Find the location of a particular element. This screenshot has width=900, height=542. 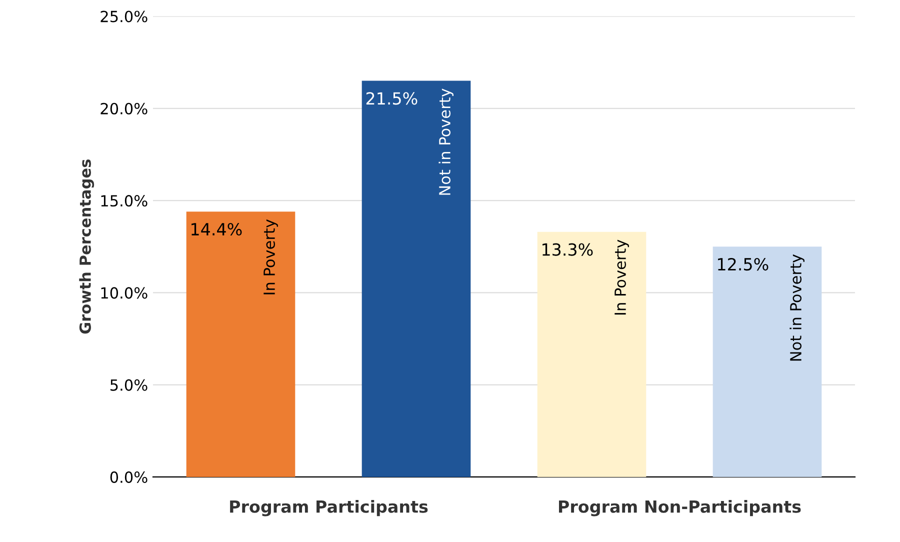

y-axis-title: Growth Percentages is located at coordinates (86, 247).